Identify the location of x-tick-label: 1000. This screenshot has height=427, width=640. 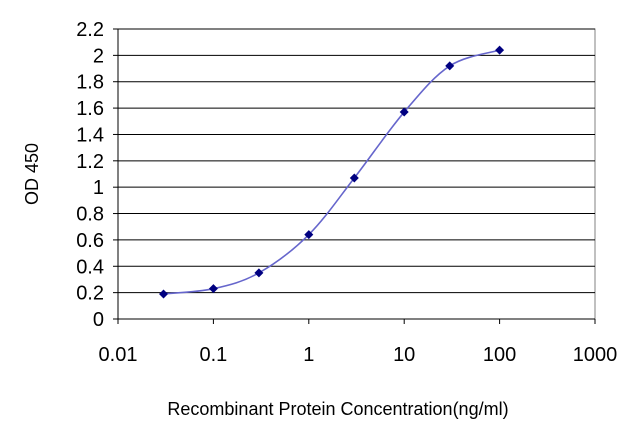
(595, 355).